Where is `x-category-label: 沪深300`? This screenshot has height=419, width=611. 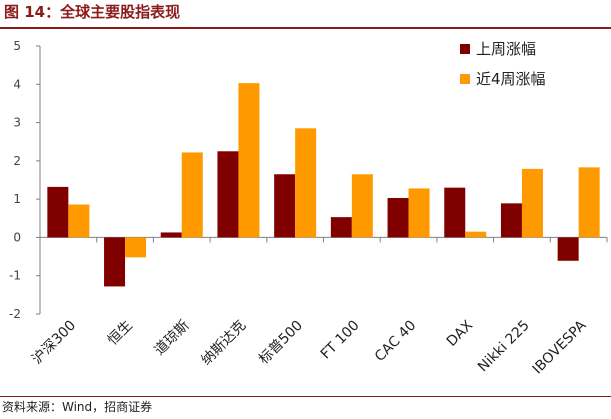 x-category-label: 沪深300 is located at coordinates (54, 343).